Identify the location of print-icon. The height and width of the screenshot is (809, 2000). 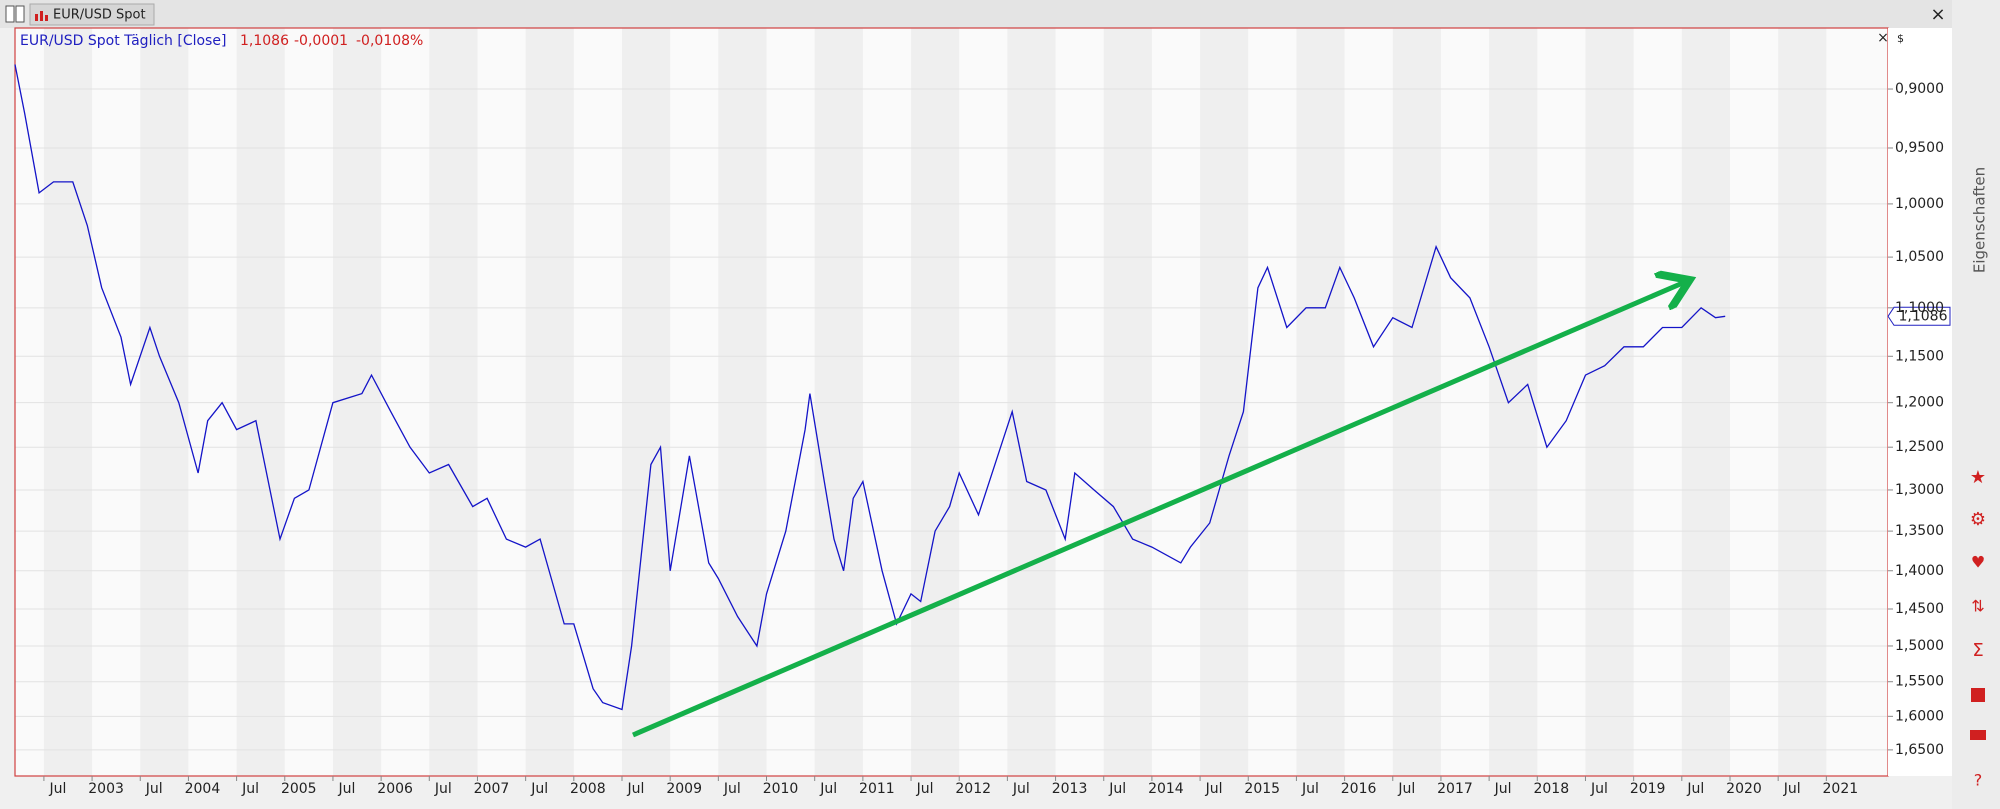
(1978, 695).